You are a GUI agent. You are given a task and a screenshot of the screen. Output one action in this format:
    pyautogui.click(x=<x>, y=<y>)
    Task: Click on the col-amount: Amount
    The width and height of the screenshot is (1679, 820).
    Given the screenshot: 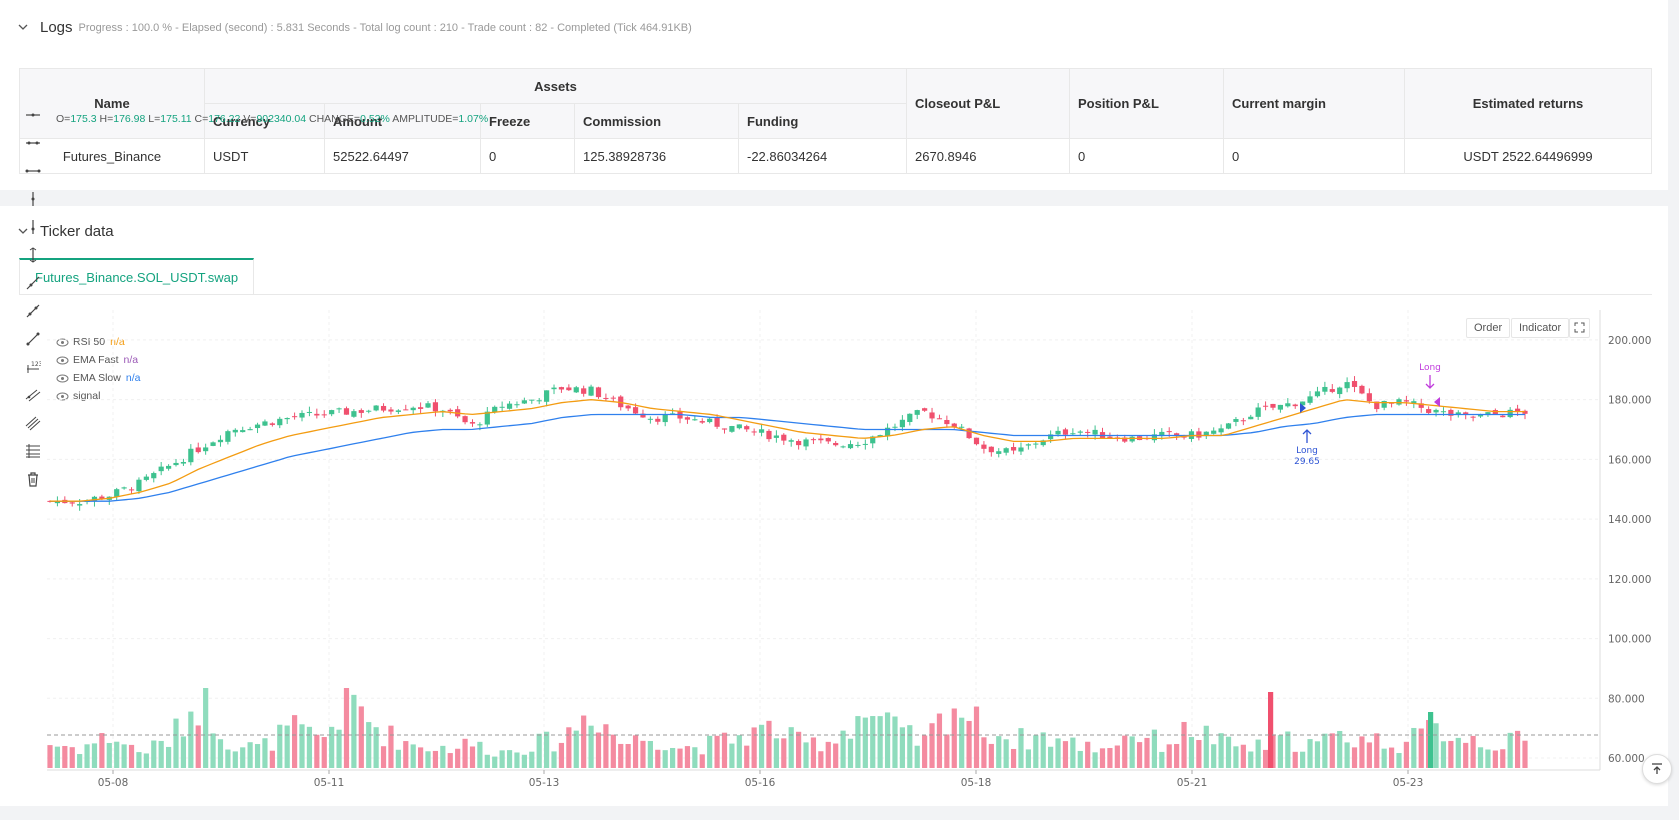 What is the action you would take?
    pyautogui.click(x=402, y=121)
    